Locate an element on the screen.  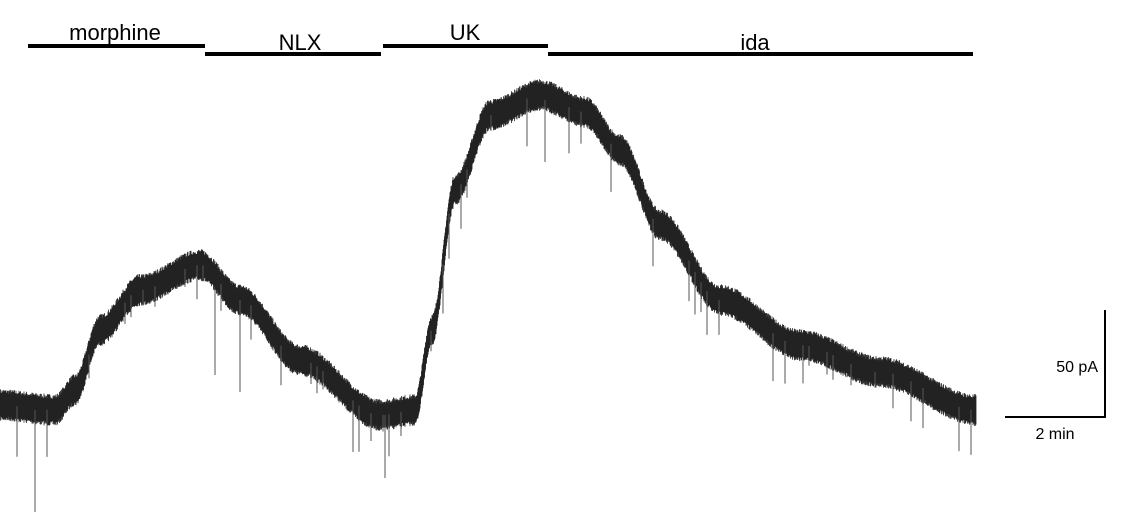
drug-label: NLX is located at coordinates (300, 42).